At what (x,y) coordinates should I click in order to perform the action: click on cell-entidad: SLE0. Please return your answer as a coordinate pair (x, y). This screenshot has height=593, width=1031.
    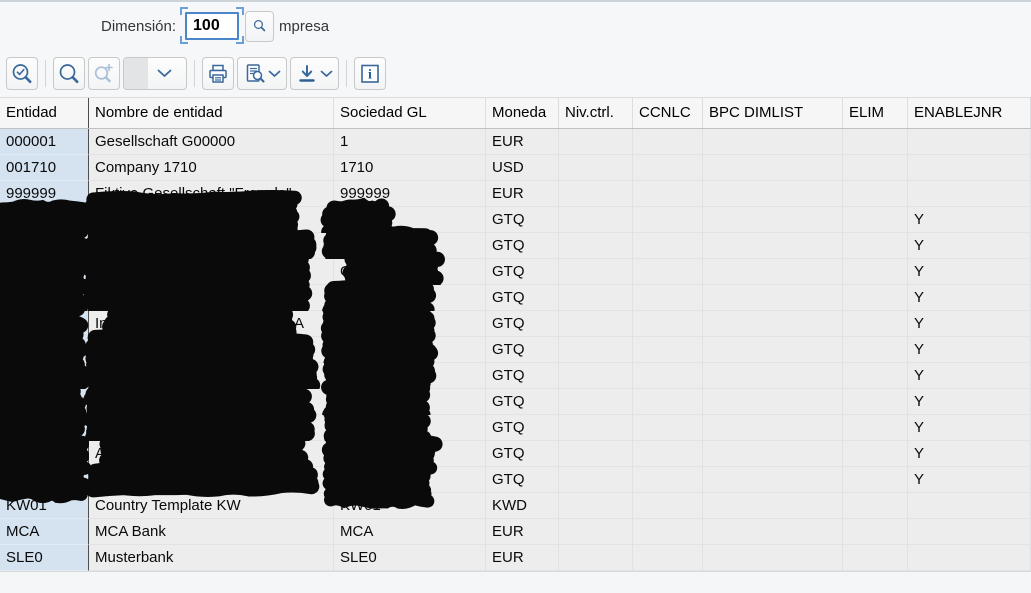
    Looking at the image, I should click on (44, 558).